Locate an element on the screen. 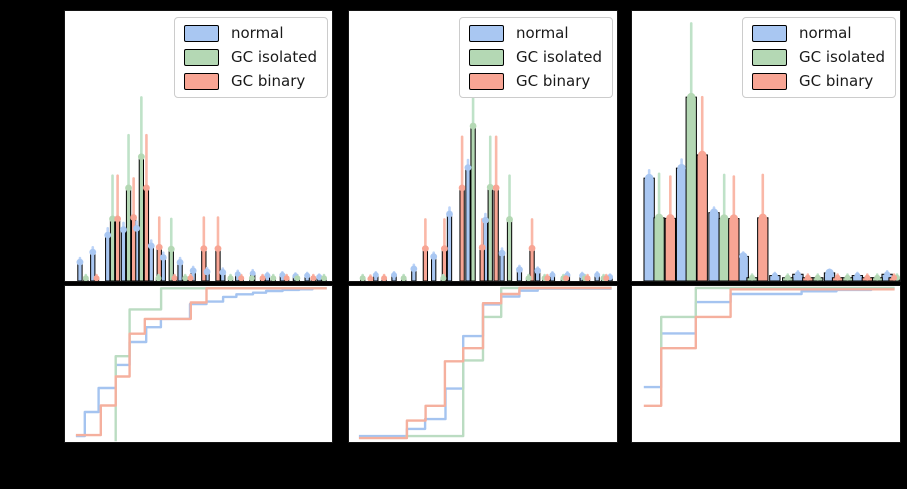 This screenshot has width=907, height=489. legend-label: GC binary is located at coordinates (553, 81).